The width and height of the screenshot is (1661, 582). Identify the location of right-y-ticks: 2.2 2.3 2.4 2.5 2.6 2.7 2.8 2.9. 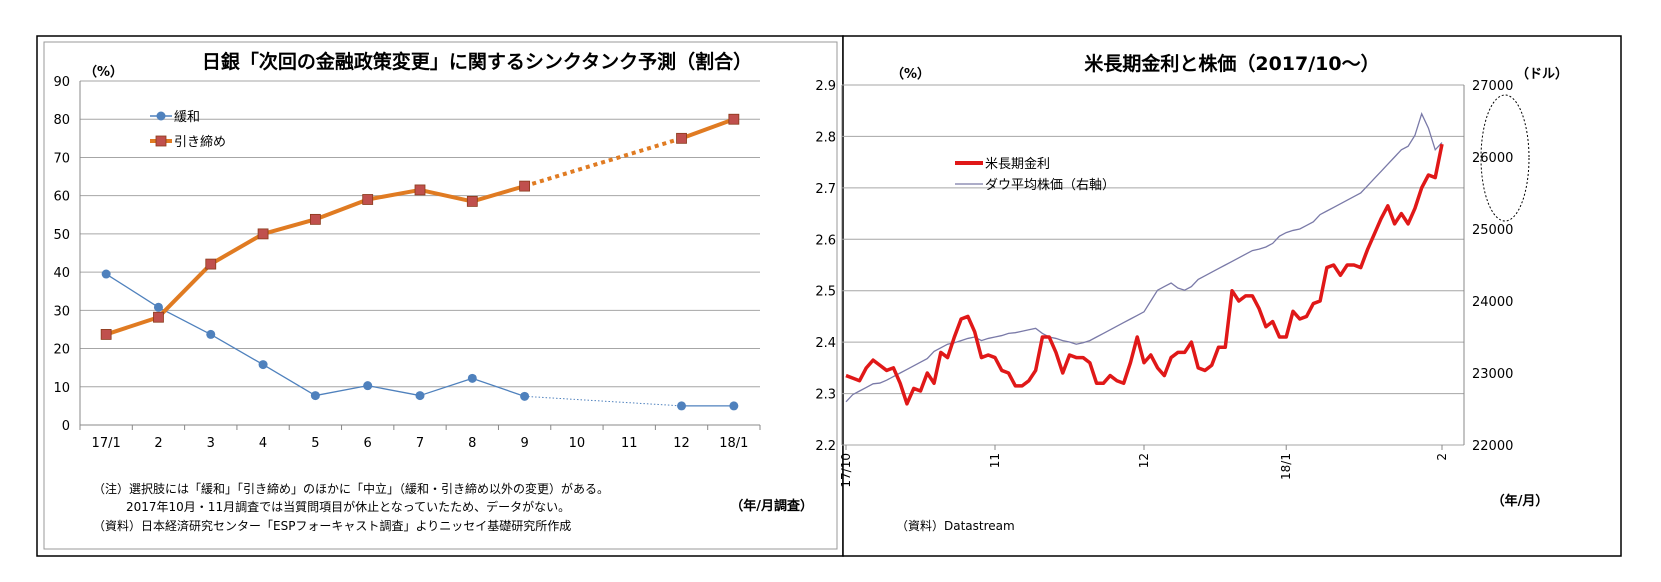
(825, 266).